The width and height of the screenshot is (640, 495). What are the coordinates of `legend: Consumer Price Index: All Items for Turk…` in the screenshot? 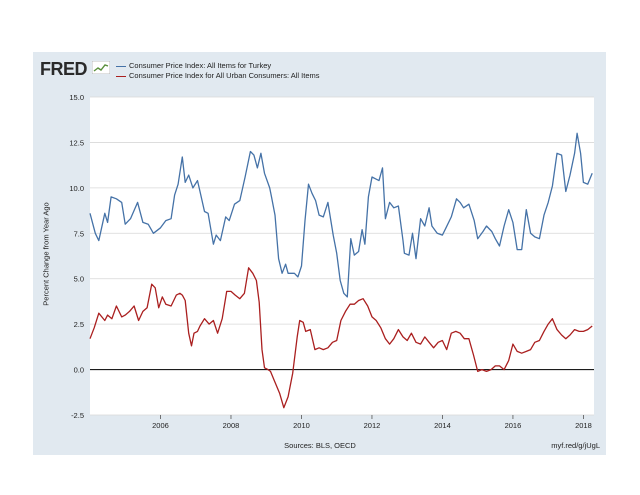 It's located at (218, 71).